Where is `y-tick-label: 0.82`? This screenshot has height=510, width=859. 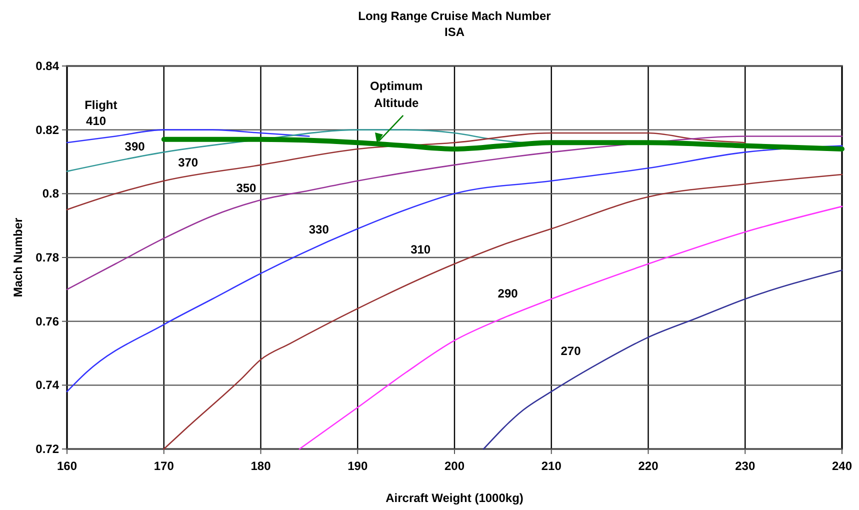
y-tick-label: 0.82 is located at coordinates (48, 129).